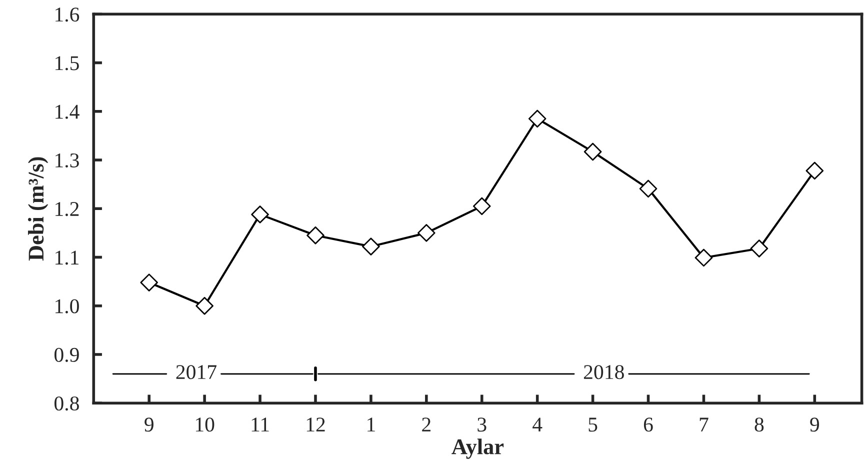 The image size is (867, 472). I want to click on x-tick-label: 12, so click(315, 425).